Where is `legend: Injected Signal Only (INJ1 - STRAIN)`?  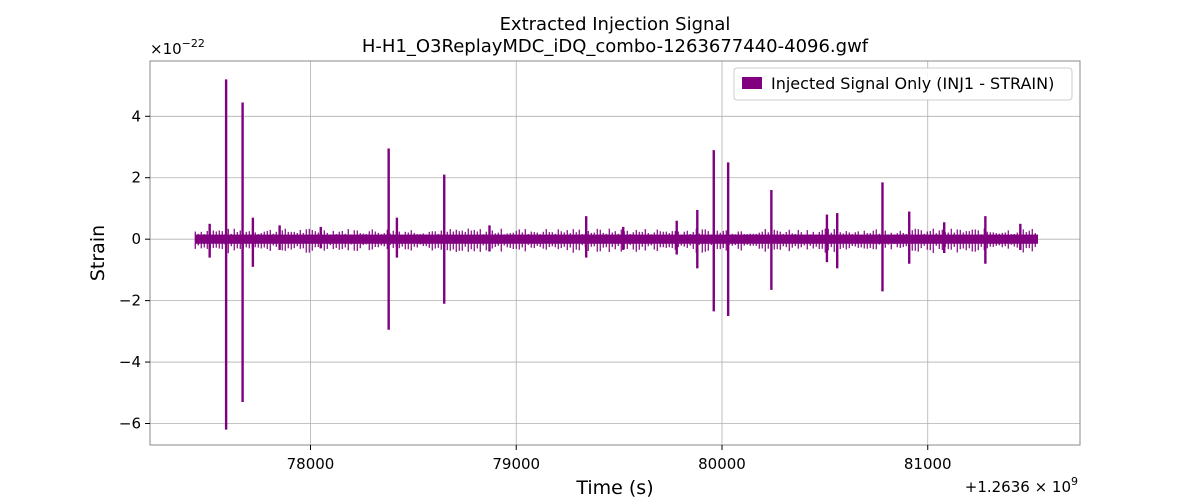 legend: Injected Signal Only (INJ1 - STRAIN) is located at coordinates (903, 84).